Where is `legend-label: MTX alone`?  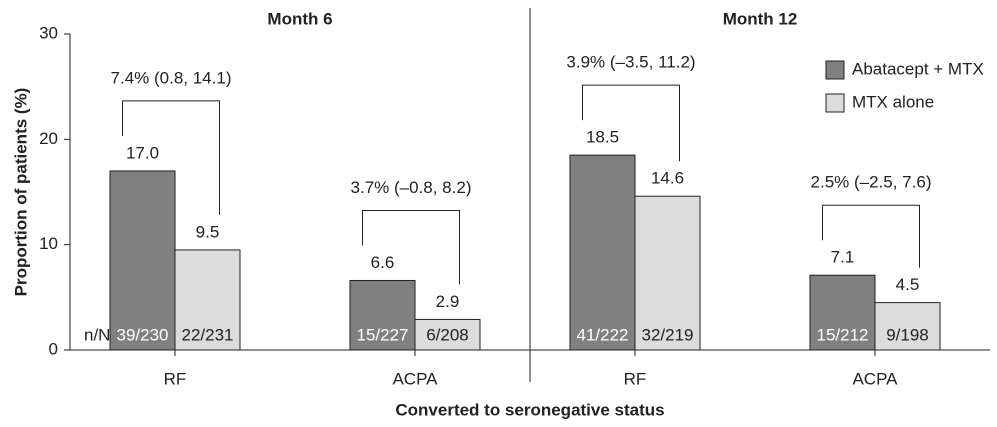
legend-label: MTX alone is located at coordinates (893, 101).